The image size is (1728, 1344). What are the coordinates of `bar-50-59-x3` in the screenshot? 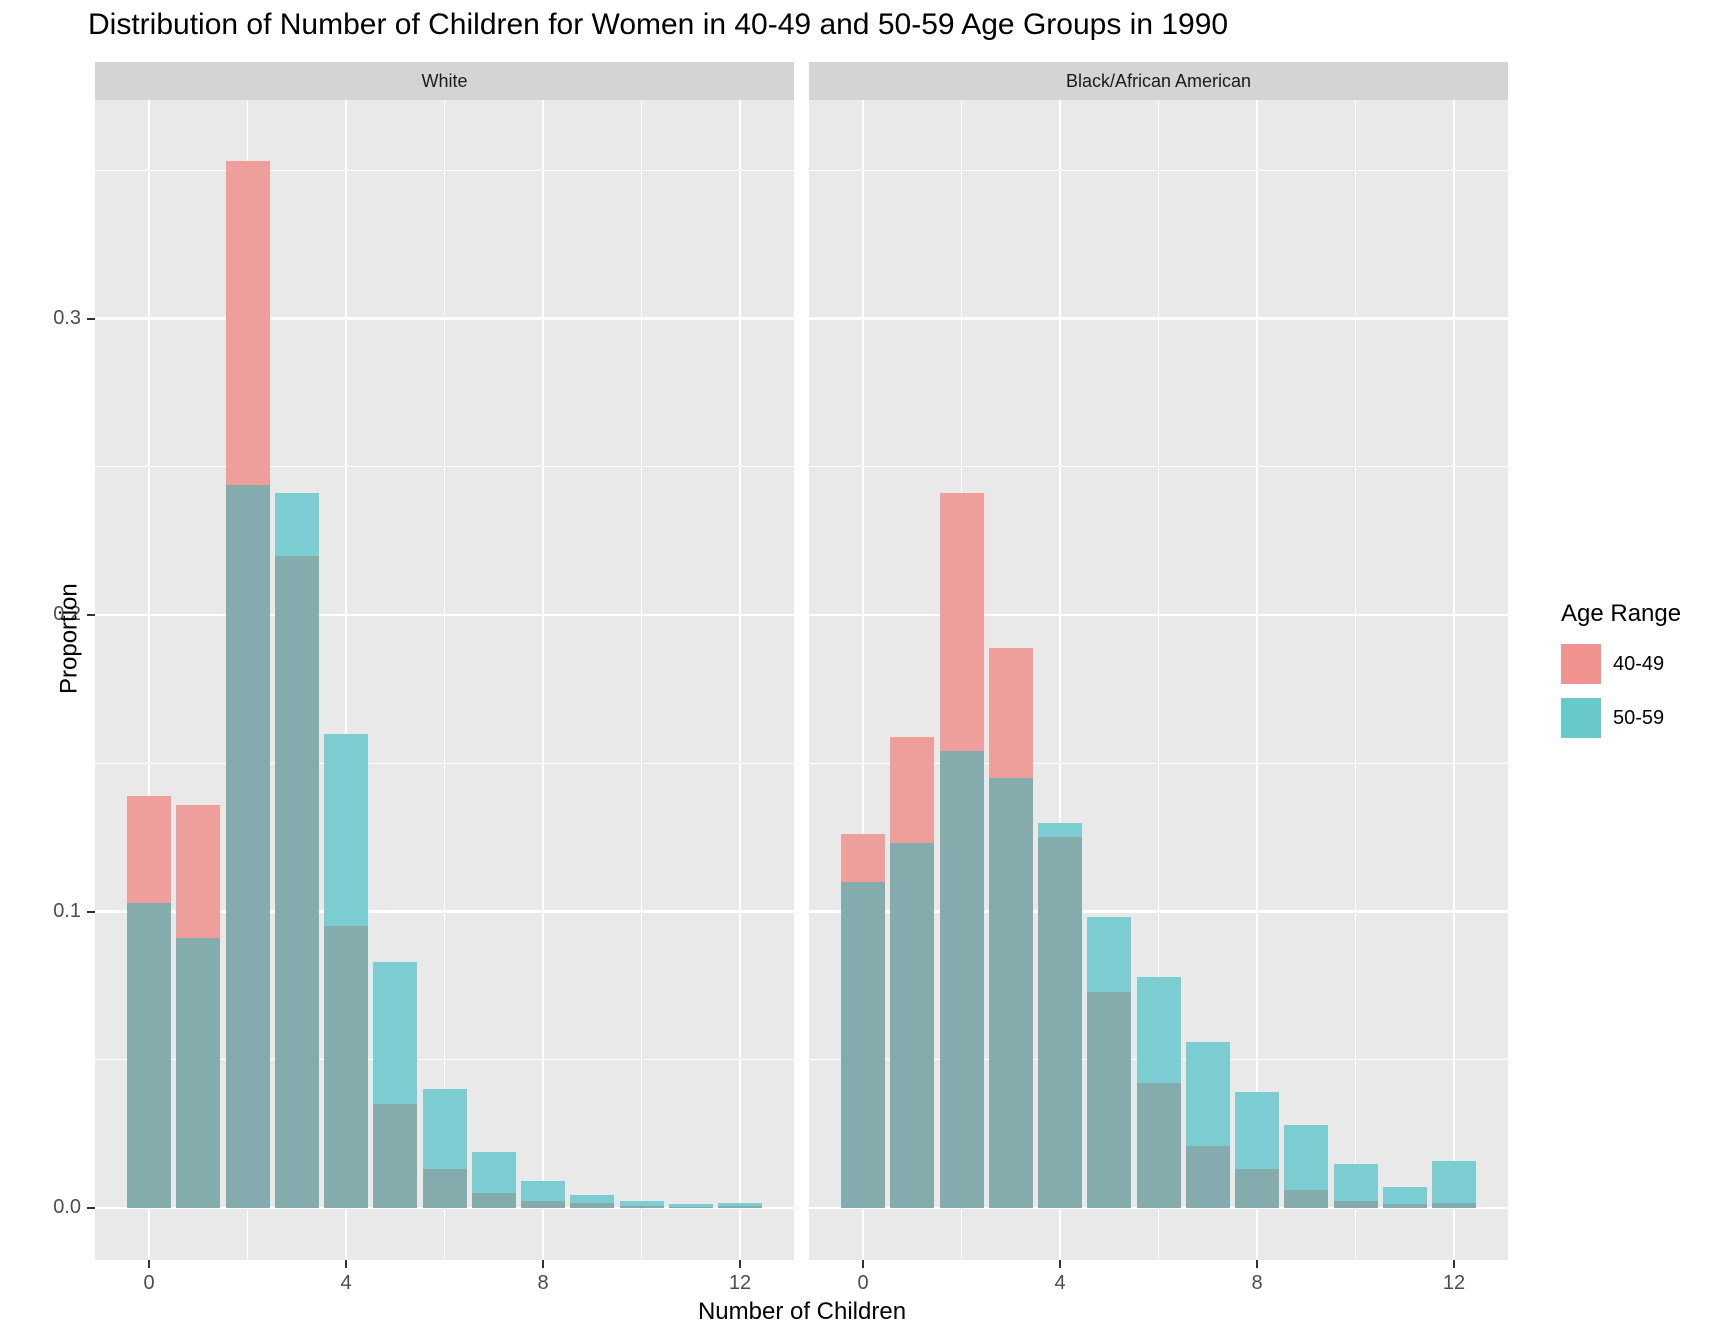 It's located at (296, 524).